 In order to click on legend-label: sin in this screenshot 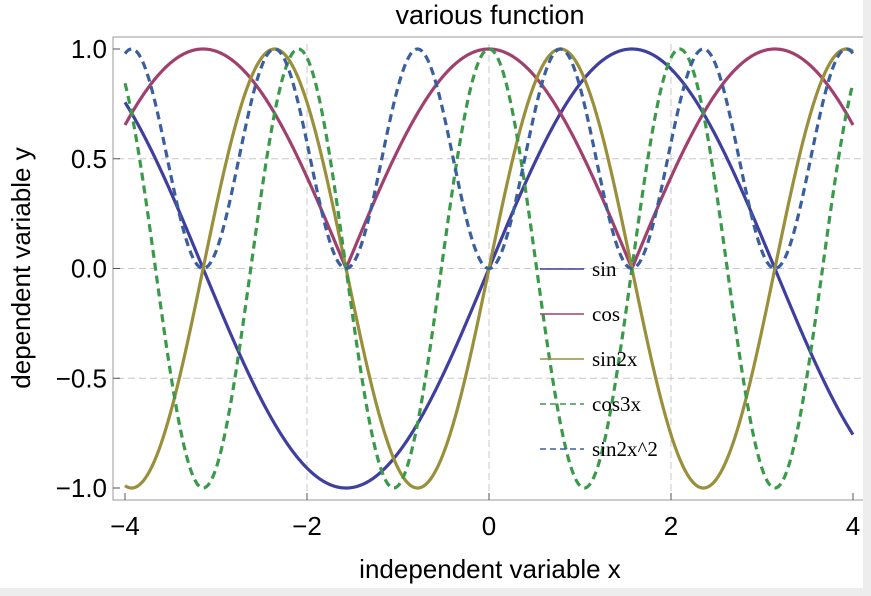, I will do `click(604, 269)`.